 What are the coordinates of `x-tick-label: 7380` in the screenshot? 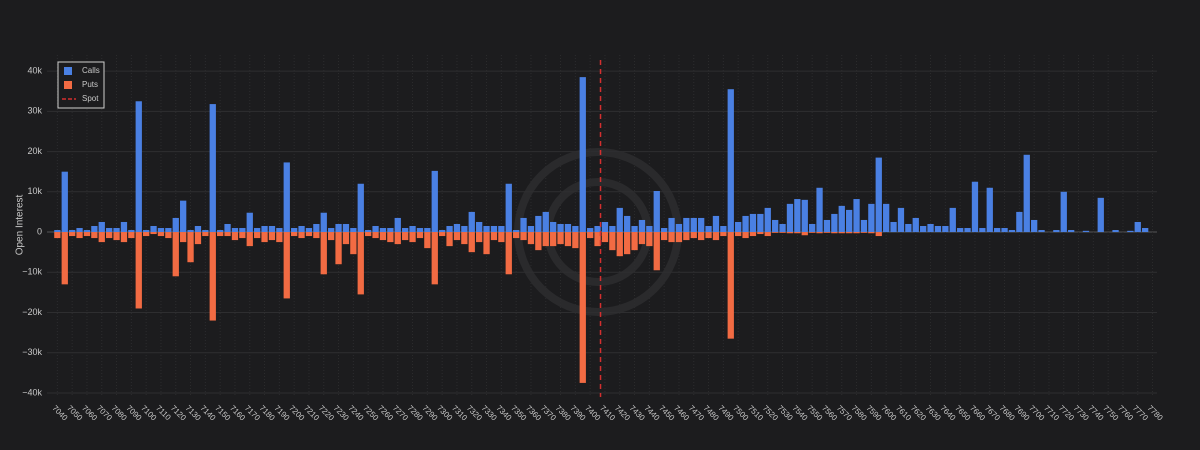 It's located at (563, 413).